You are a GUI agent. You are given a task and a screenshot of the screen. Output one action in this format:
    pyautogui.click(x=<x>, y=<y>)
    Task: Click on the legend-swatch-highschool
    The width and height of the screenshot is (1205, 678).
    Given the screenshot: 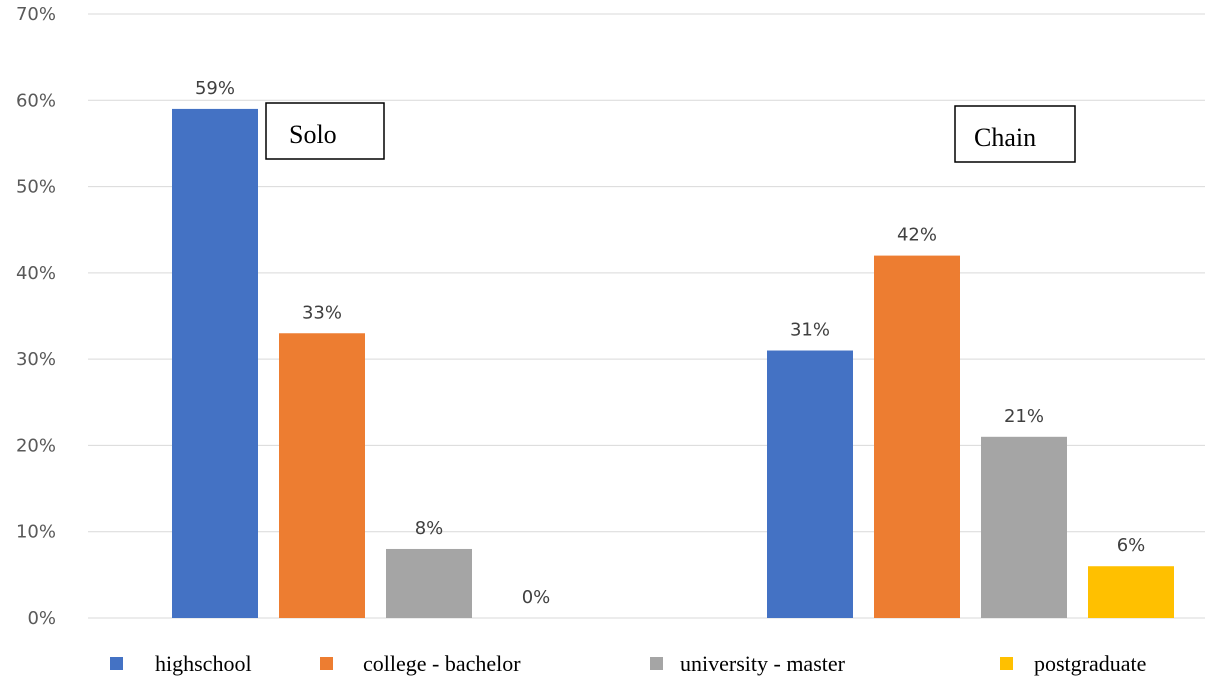 What is the action you would take?
    pyautogui.click(x=116, y=663)
    